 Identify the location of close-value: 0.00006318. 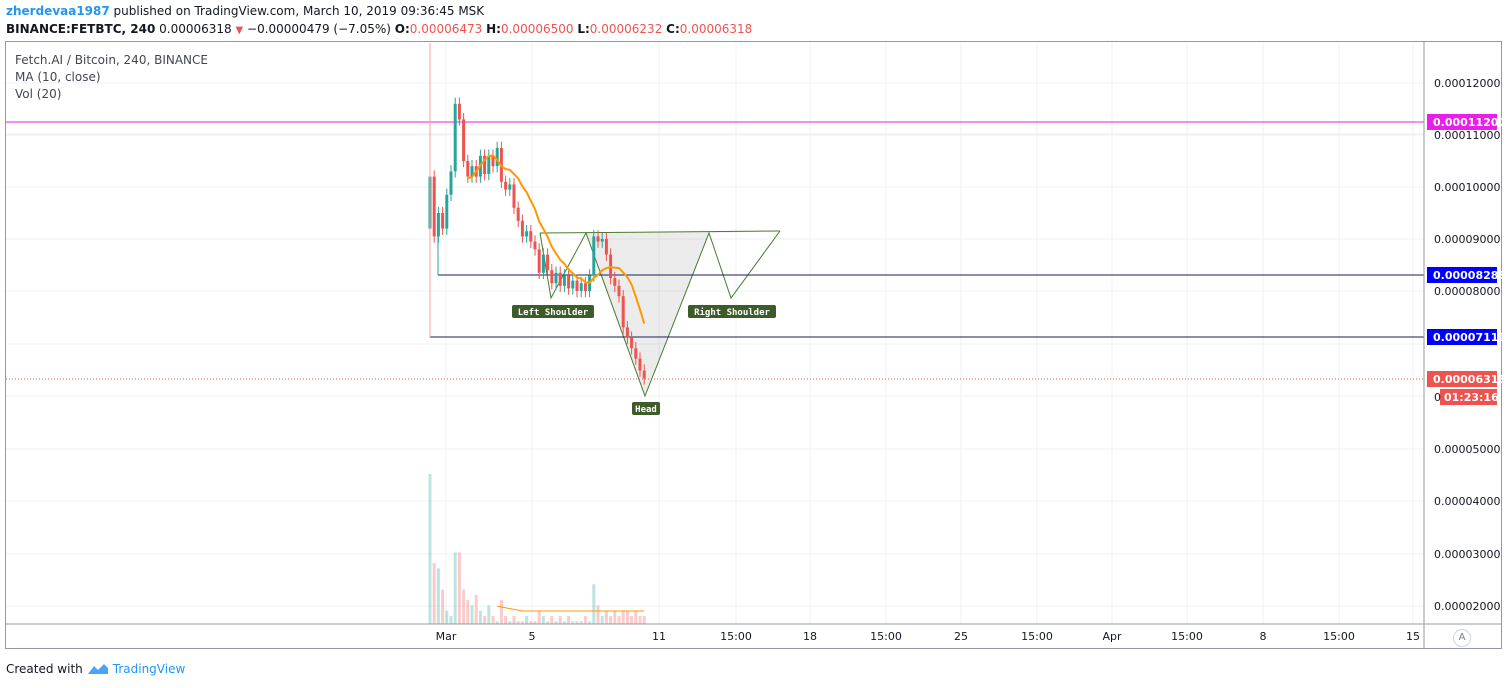
(716, 29).